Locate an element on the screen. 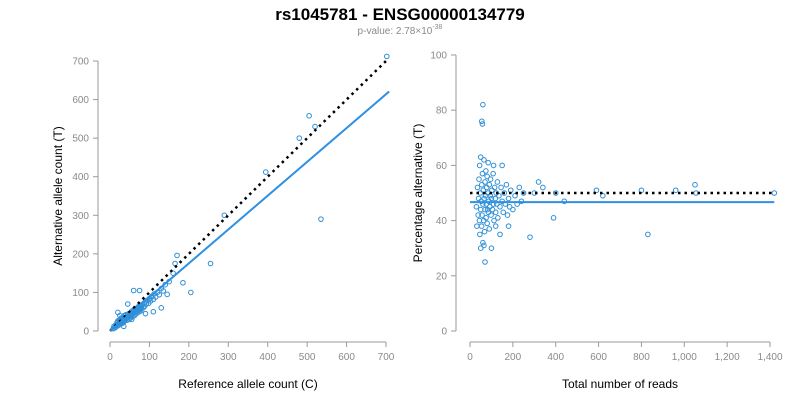  y-tick-label-allele-counts: 700 is located at coordinates (80, 62).